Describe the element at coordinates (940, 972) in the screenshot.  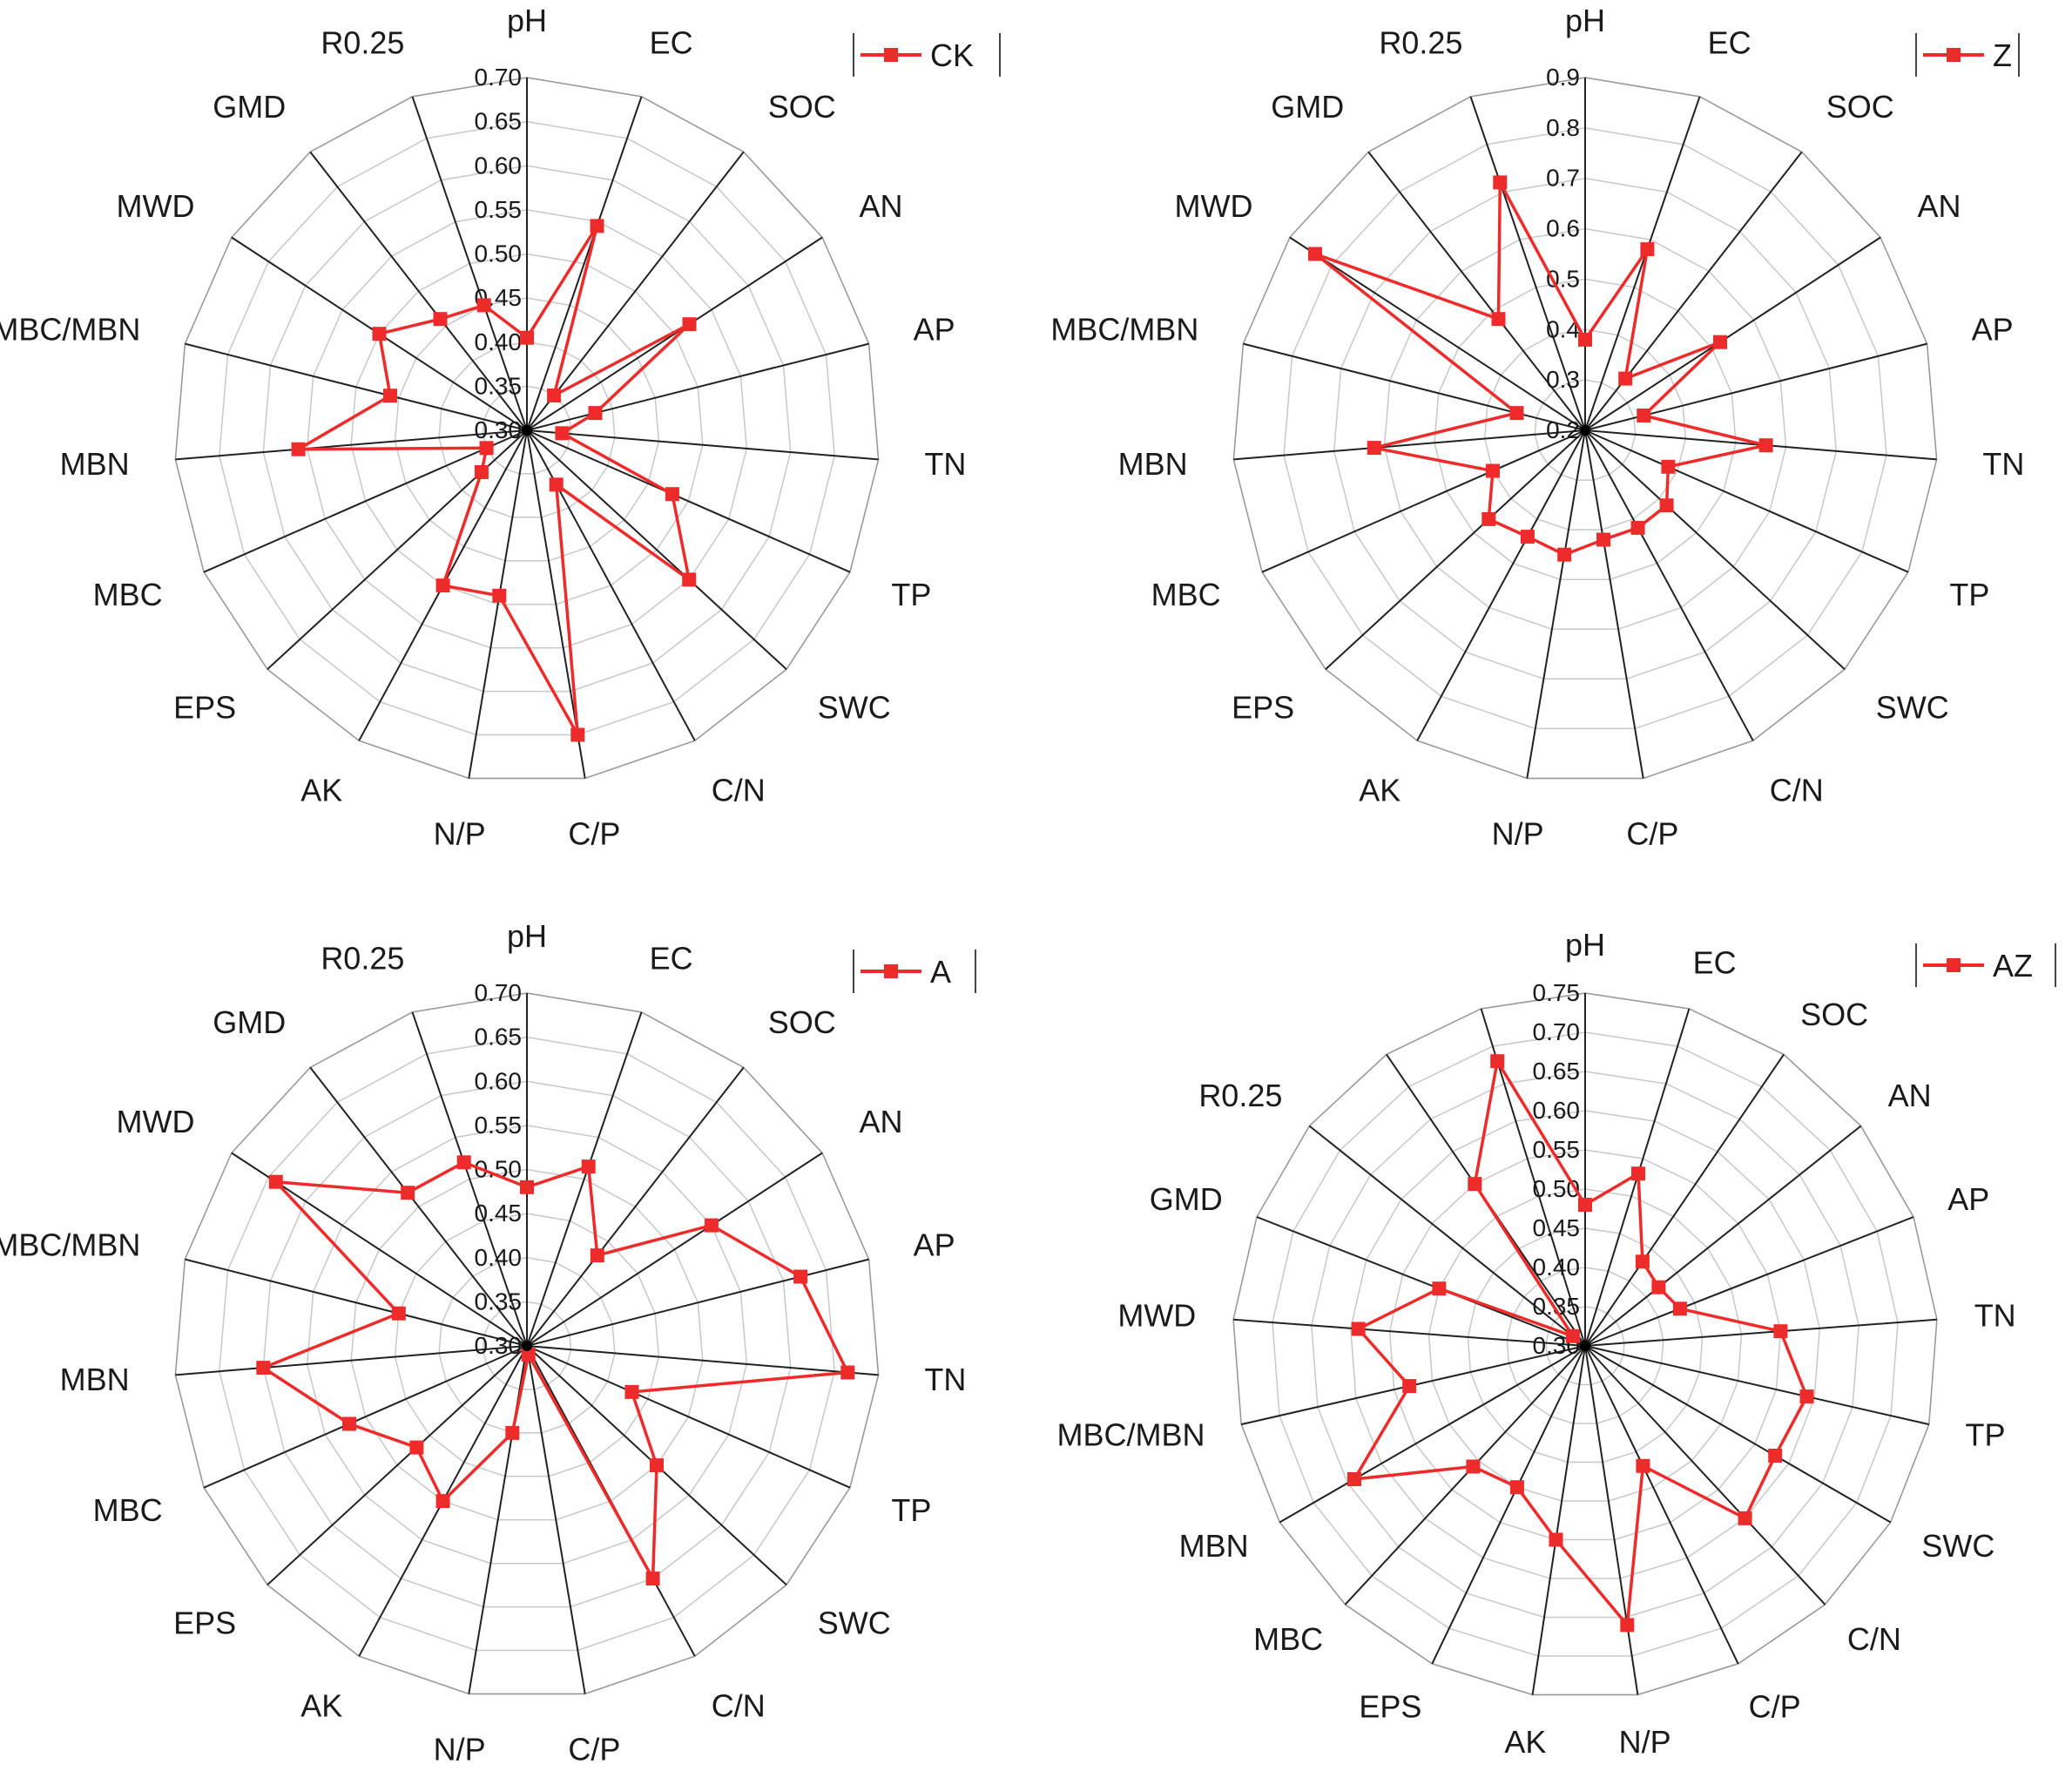
I see `legend-label: A` at that location.